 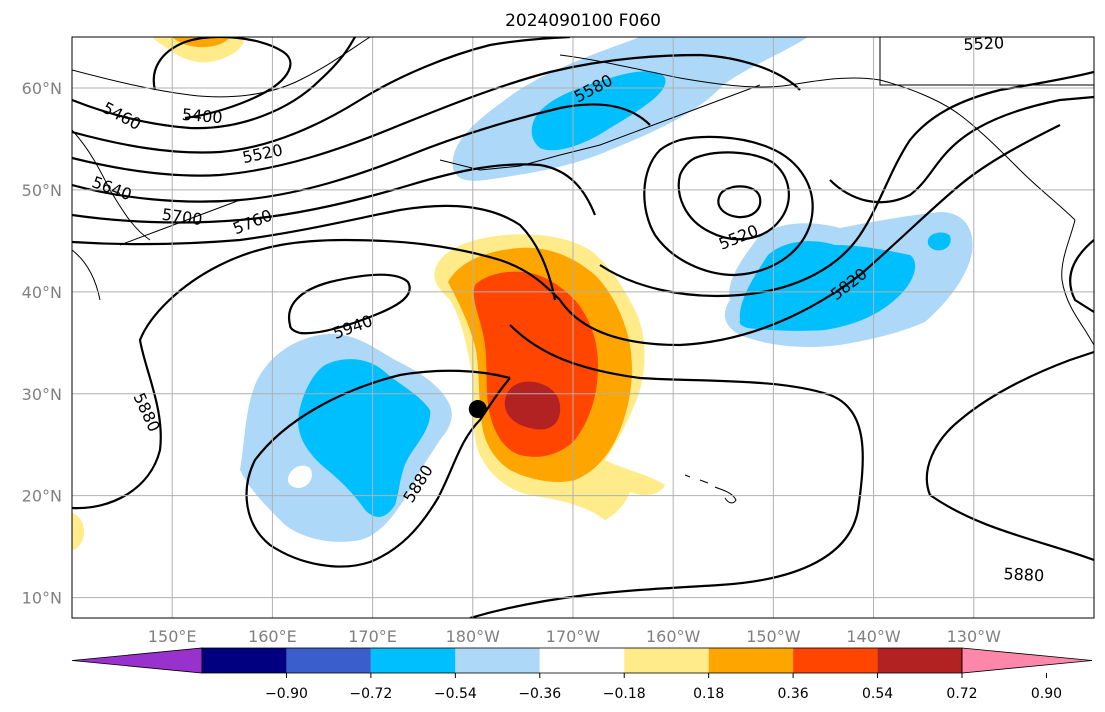 What do you see at coordinates (1046, 694) in the screenshot?
I see `colorbar-tick-label: 0.90` at bounding box center [1046, 694].